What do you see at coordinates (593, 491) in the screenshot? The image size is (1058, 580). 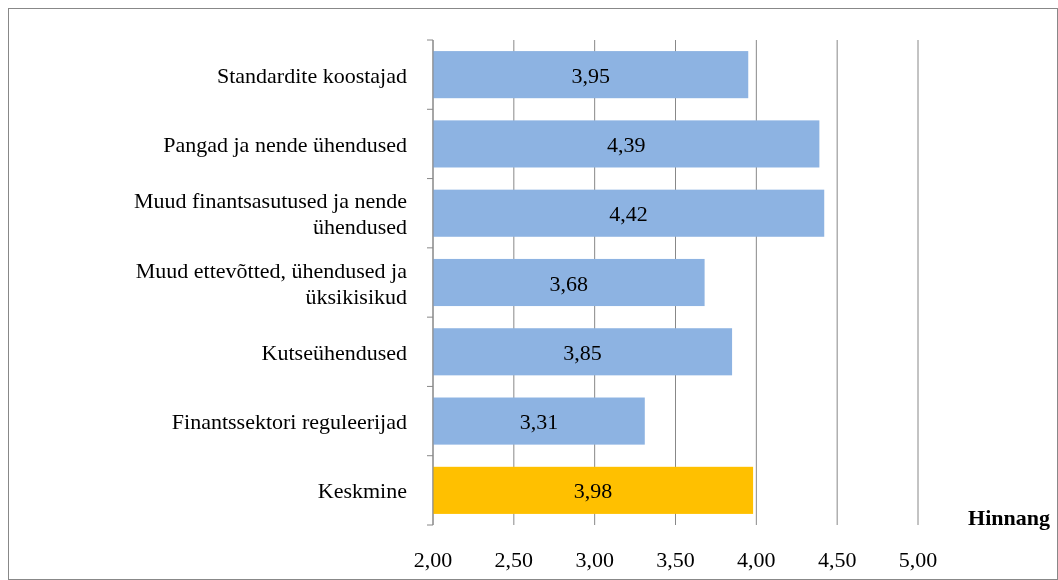 I see `data-label: 3,98` at bounding box center [593, 491].